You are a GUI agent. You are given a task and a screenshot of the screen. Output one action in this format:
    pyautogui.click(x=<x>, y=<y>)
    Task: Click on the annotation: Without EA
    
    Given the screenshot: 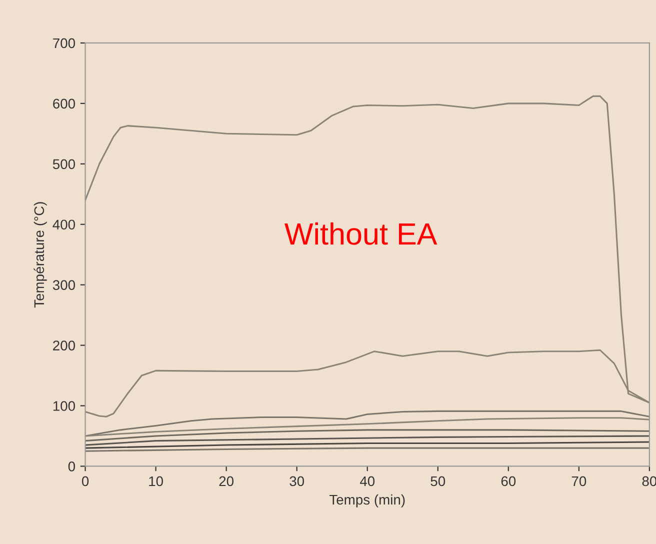 What is the action you would take?
    pyautogui.click(x=361, y=233)
    